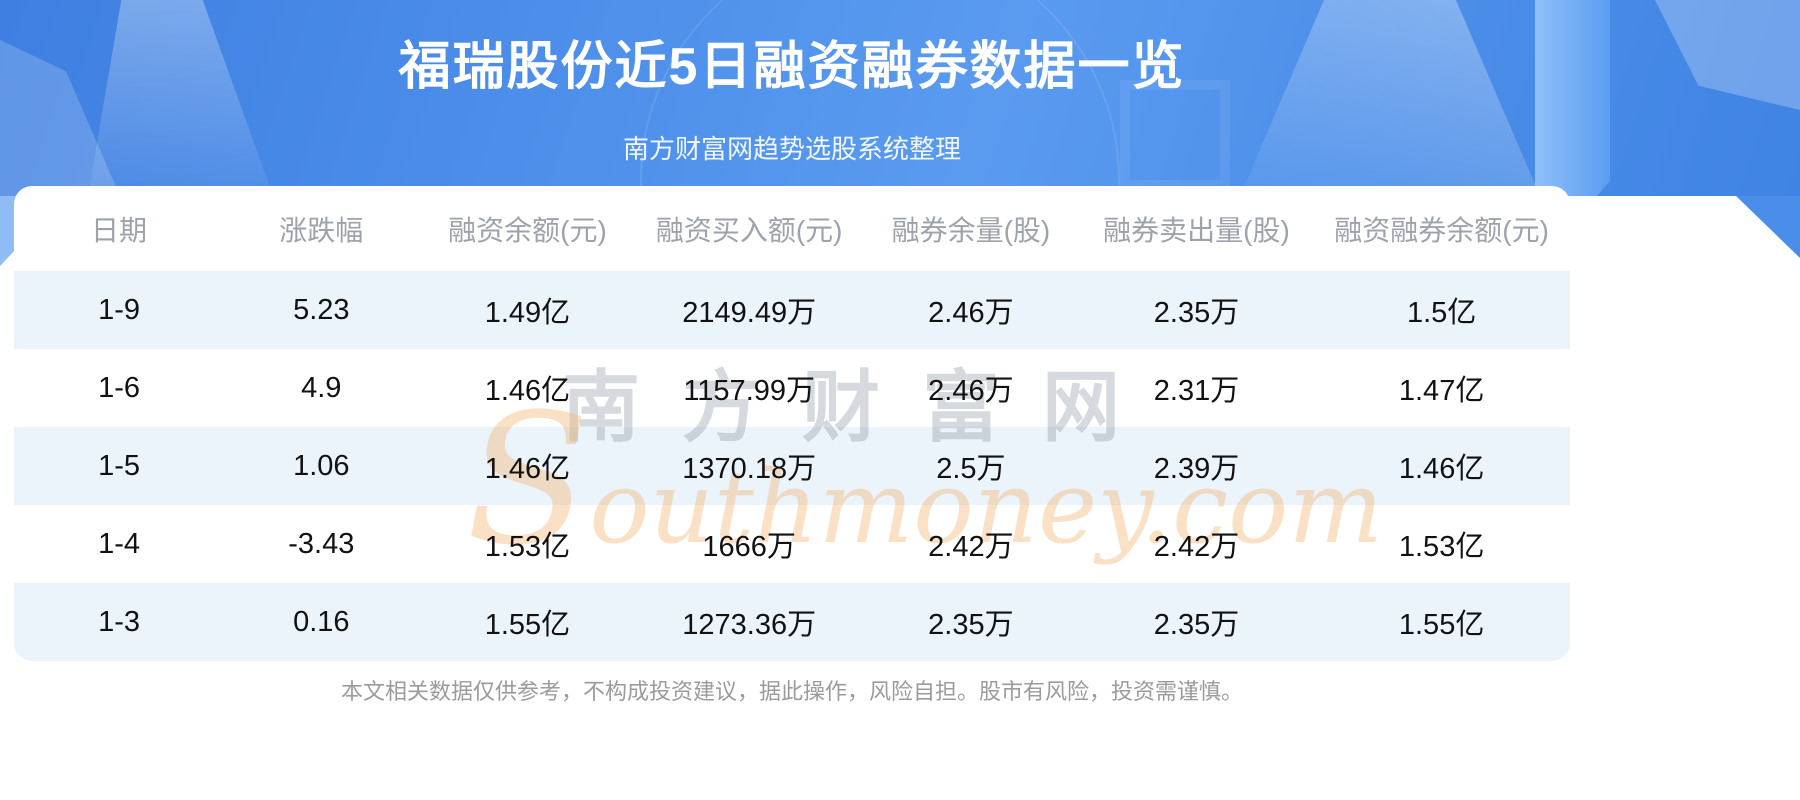  What do you see at coordinates (119, 309) in the screenshot?
I see `table-cell: 1-9` at bounding box center [119, 309].